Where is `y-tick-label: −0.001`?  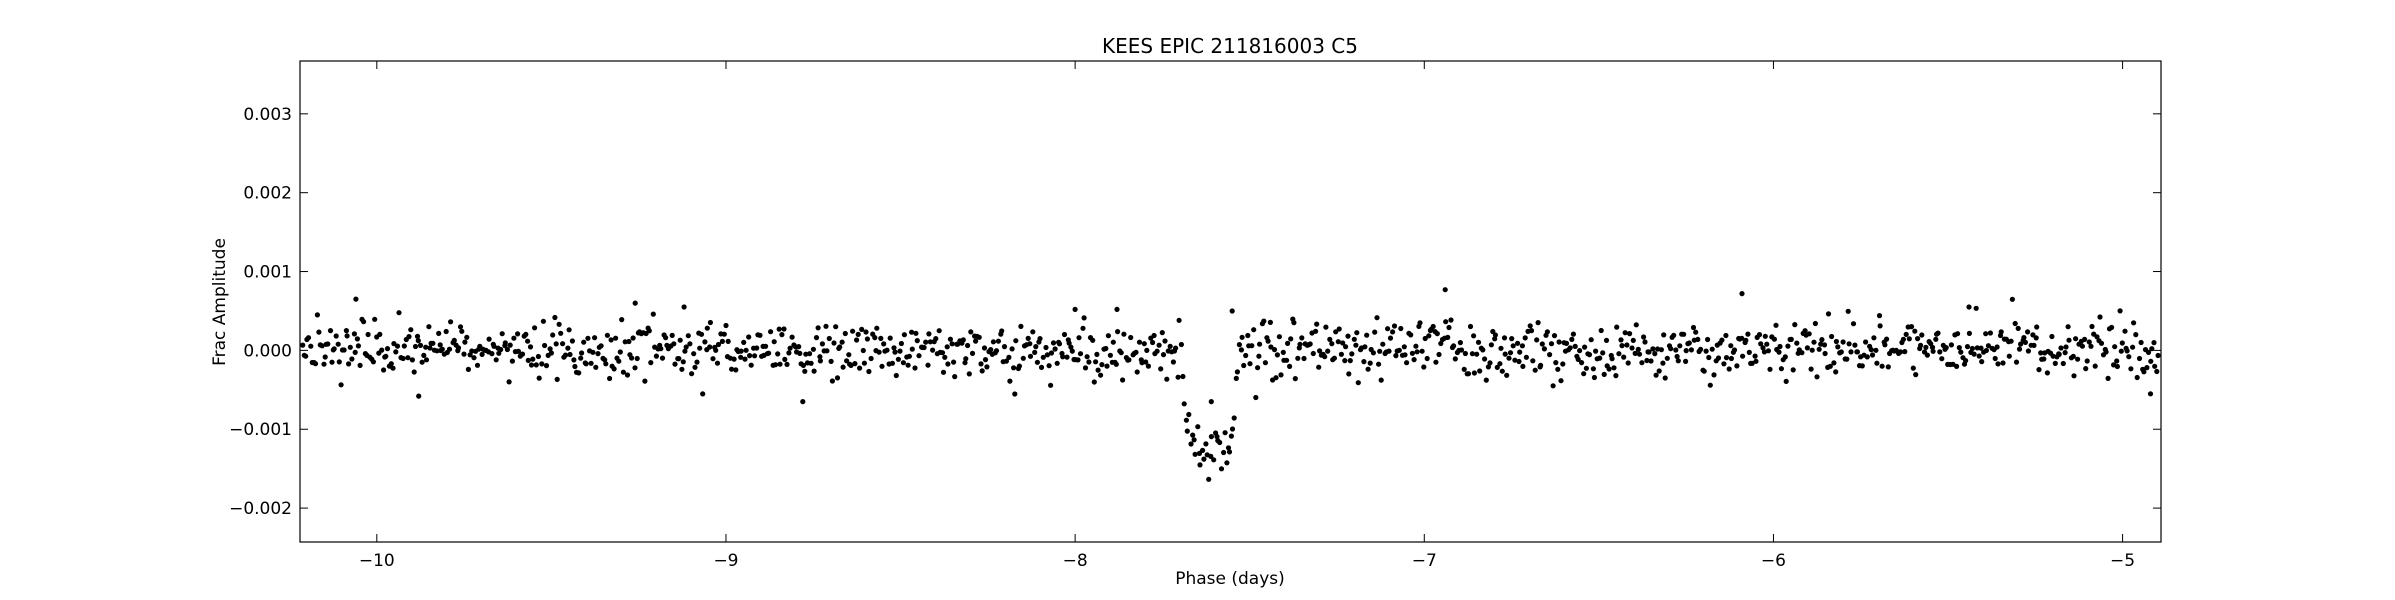
y-tick-label: −0.001 is located at coordinates (260, 430).